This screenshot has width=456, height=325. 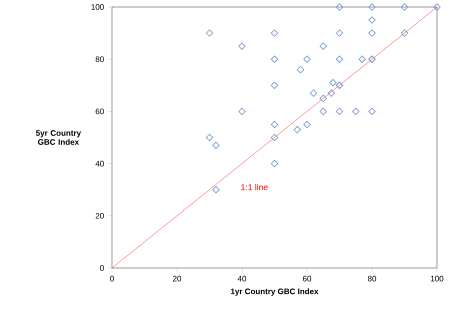 I want to click on x-tick-label: 20, so click(x=177, y=279).